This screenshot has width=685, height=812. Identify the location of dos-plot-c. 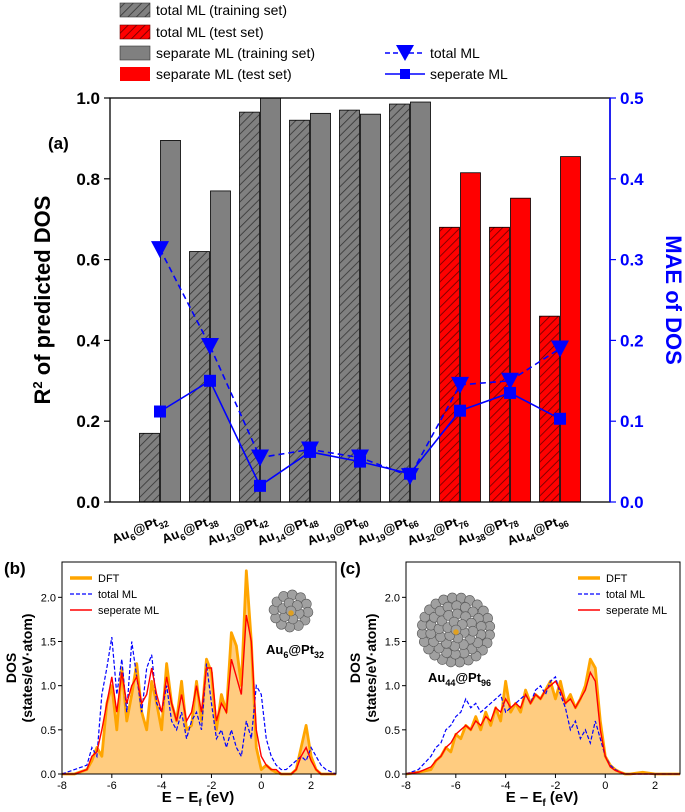
(542, 716).